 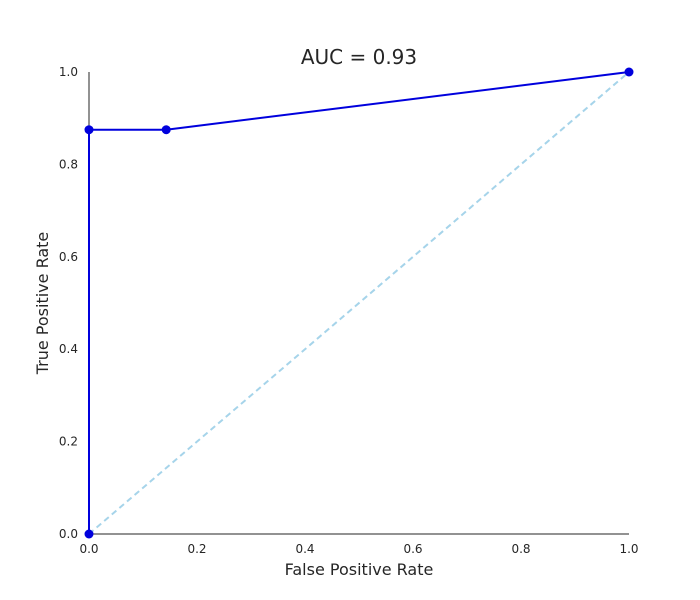 I want to click on x-tick-label: 0.6, so click(x=412, y=549).